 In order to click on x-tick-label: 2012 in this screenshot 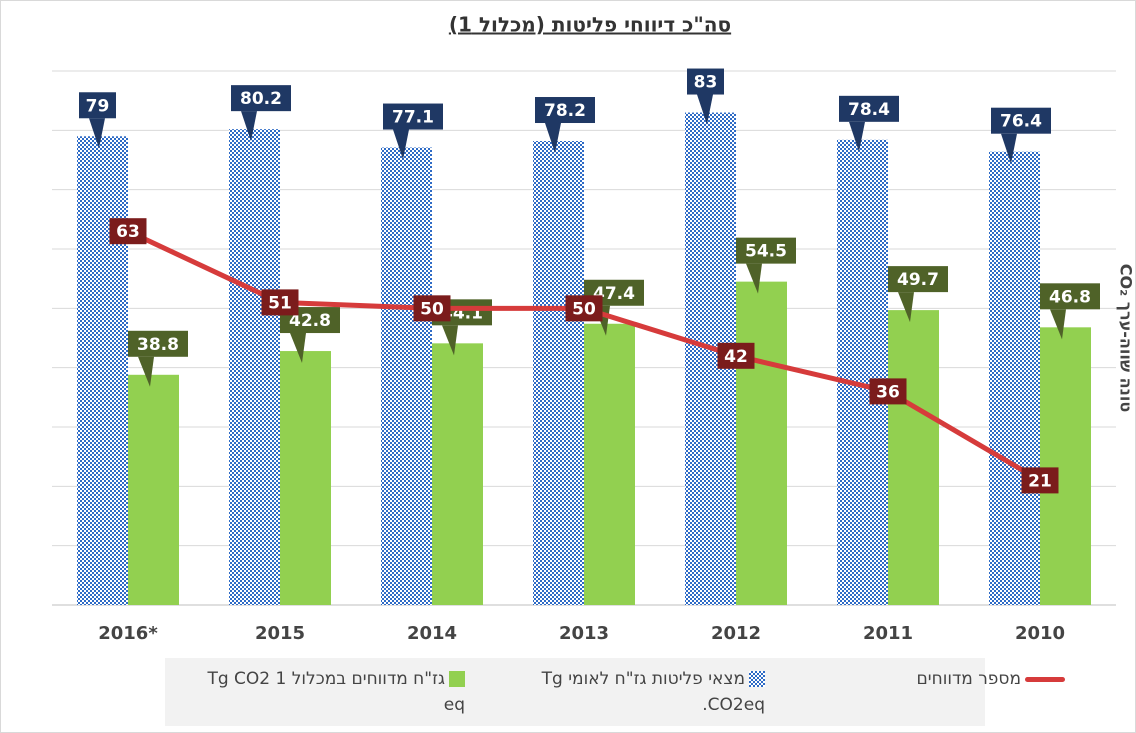, I will do `click(736, 633)`.